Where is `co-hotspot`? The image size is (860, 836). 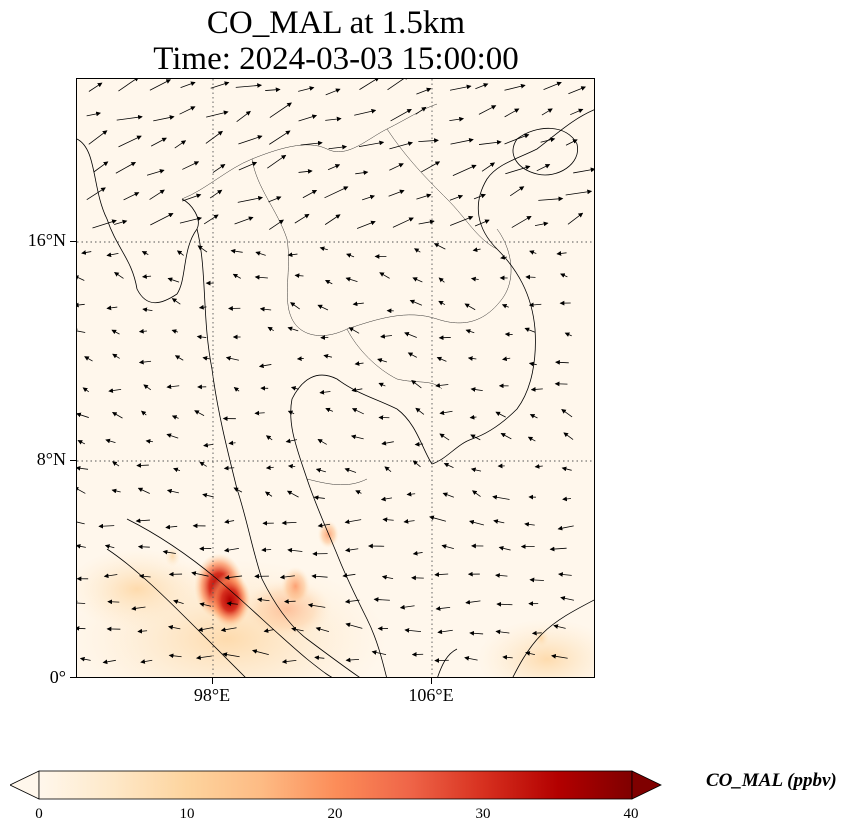
co-hotspot is located at coordinates (541, 638).